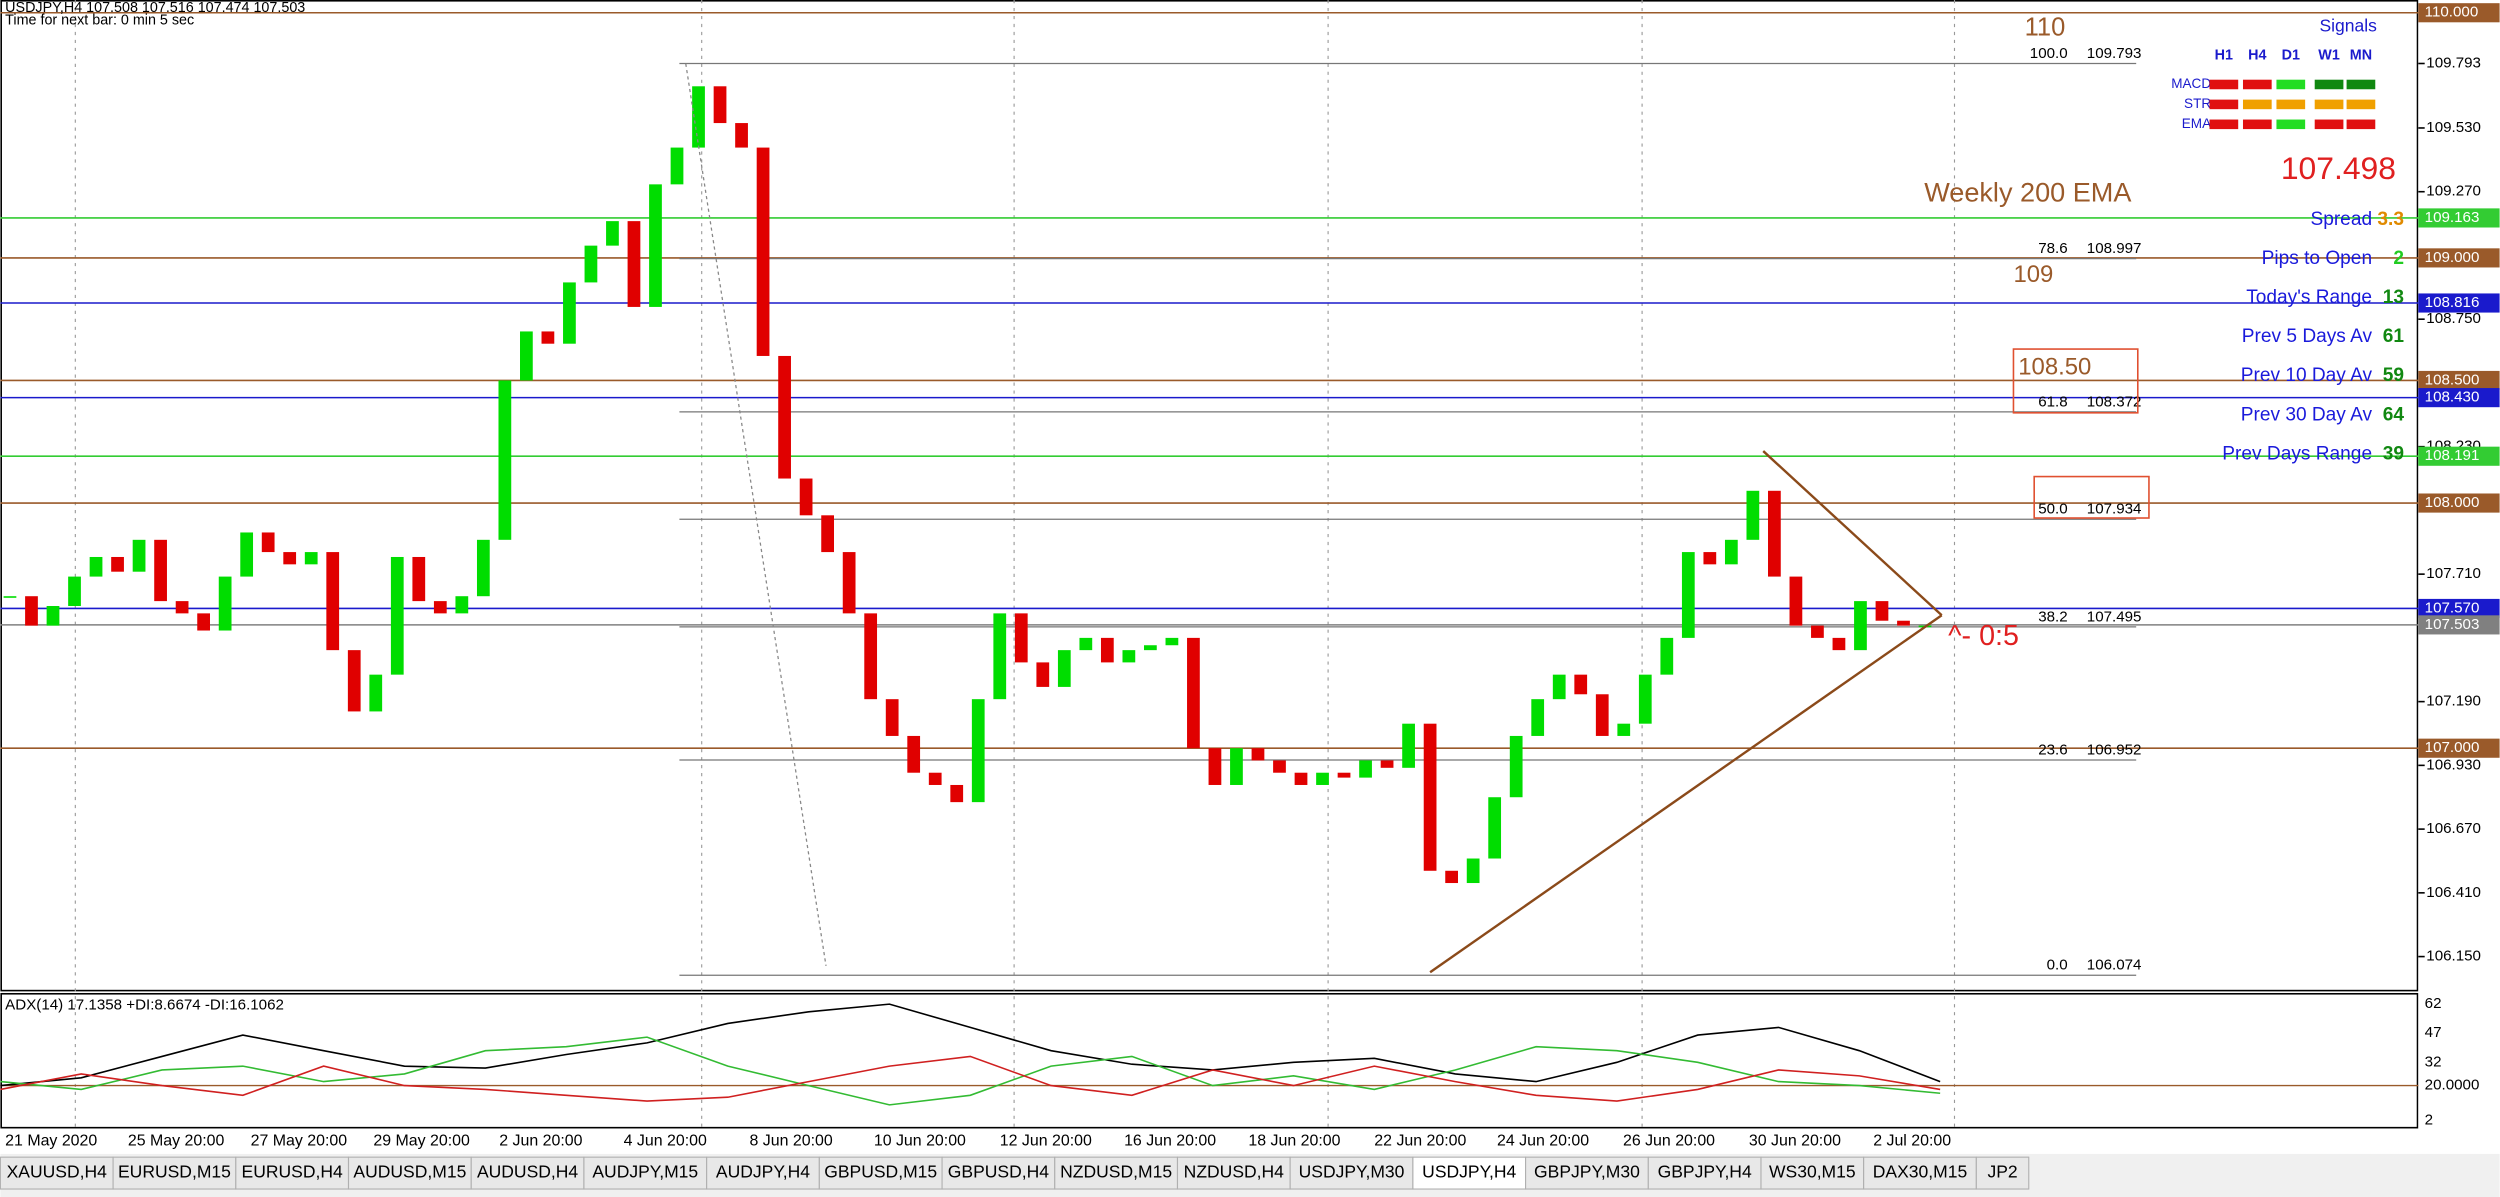  Describe the element at coordinates (998, 1173) in the screenshot. I see `tab: GBPUSD,H4` at that location.